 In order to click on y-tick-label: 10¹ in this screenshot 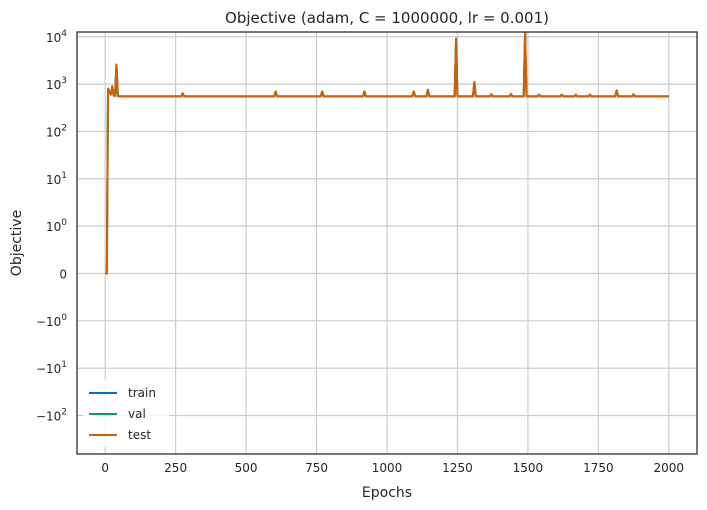, I will do `click(56, 179)`.